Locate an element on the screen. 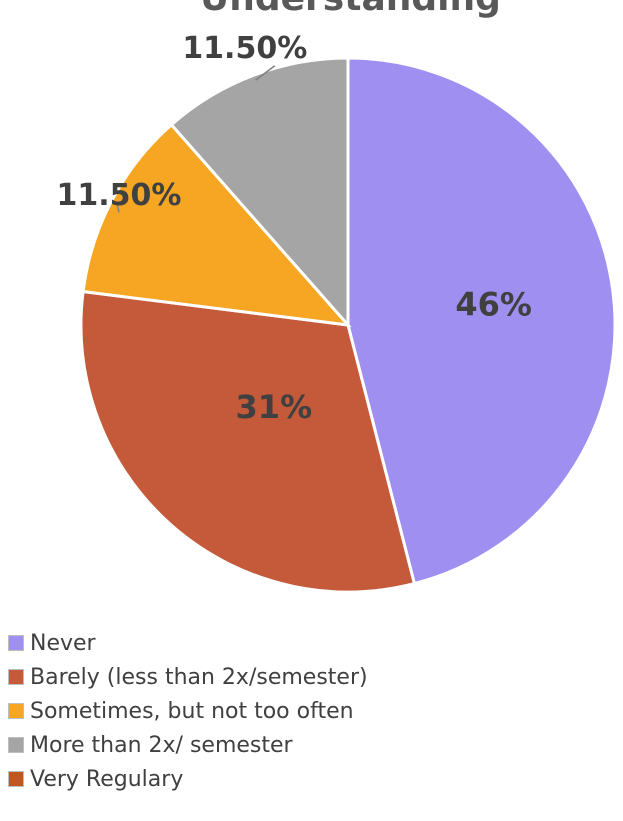 This screenshot has height=821, width=623. pie-slice-more-than-2x is located at coordinates (259, 192).